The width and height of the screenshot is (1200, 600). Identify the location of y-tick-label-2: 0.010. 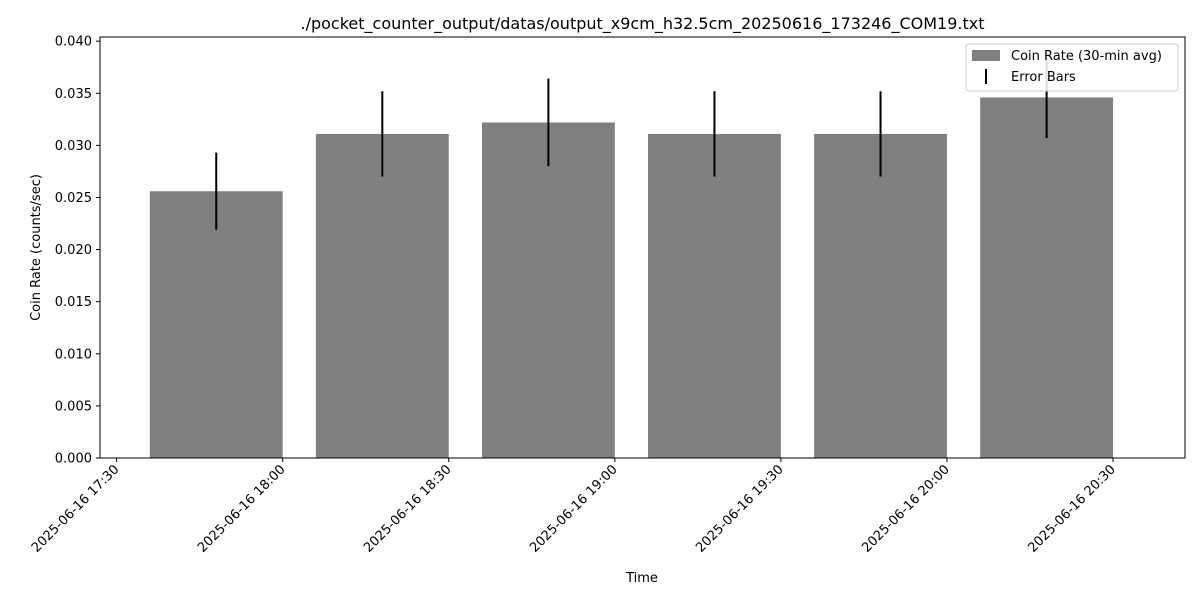
(73, 354).